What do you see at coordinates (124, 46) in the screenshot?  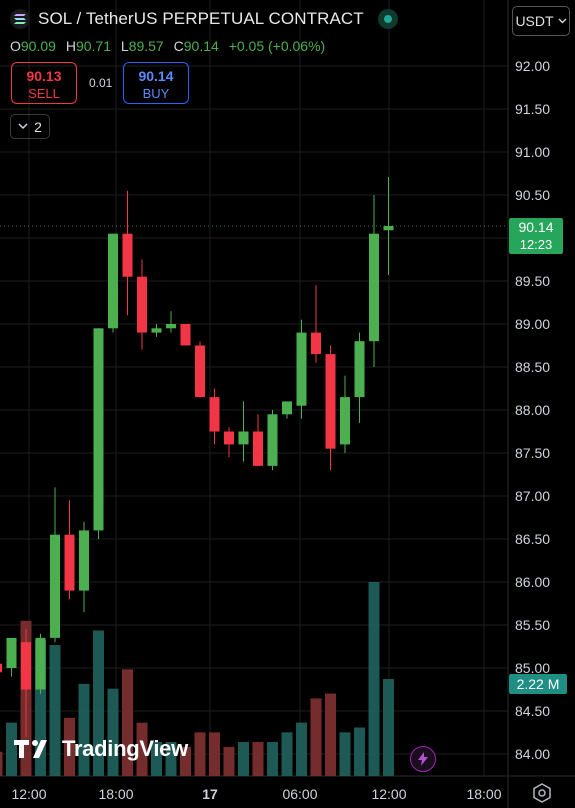 I see `low-label: L` at bounding box center [124, 46].